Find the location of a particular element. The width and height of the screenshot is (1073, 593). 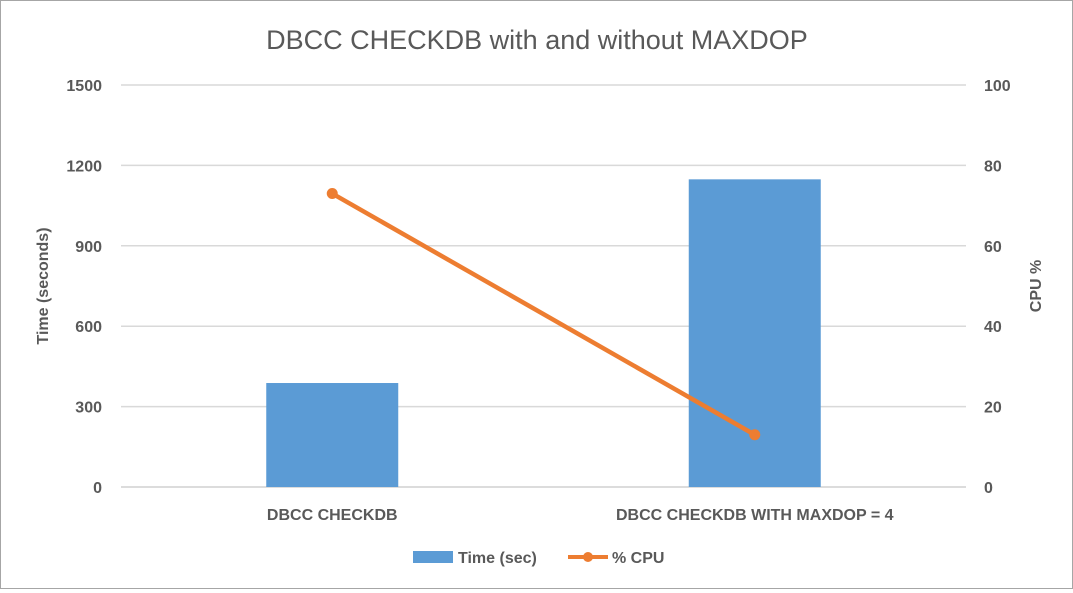

y-tick-label: 1200 is located at coordinates (84, 166).